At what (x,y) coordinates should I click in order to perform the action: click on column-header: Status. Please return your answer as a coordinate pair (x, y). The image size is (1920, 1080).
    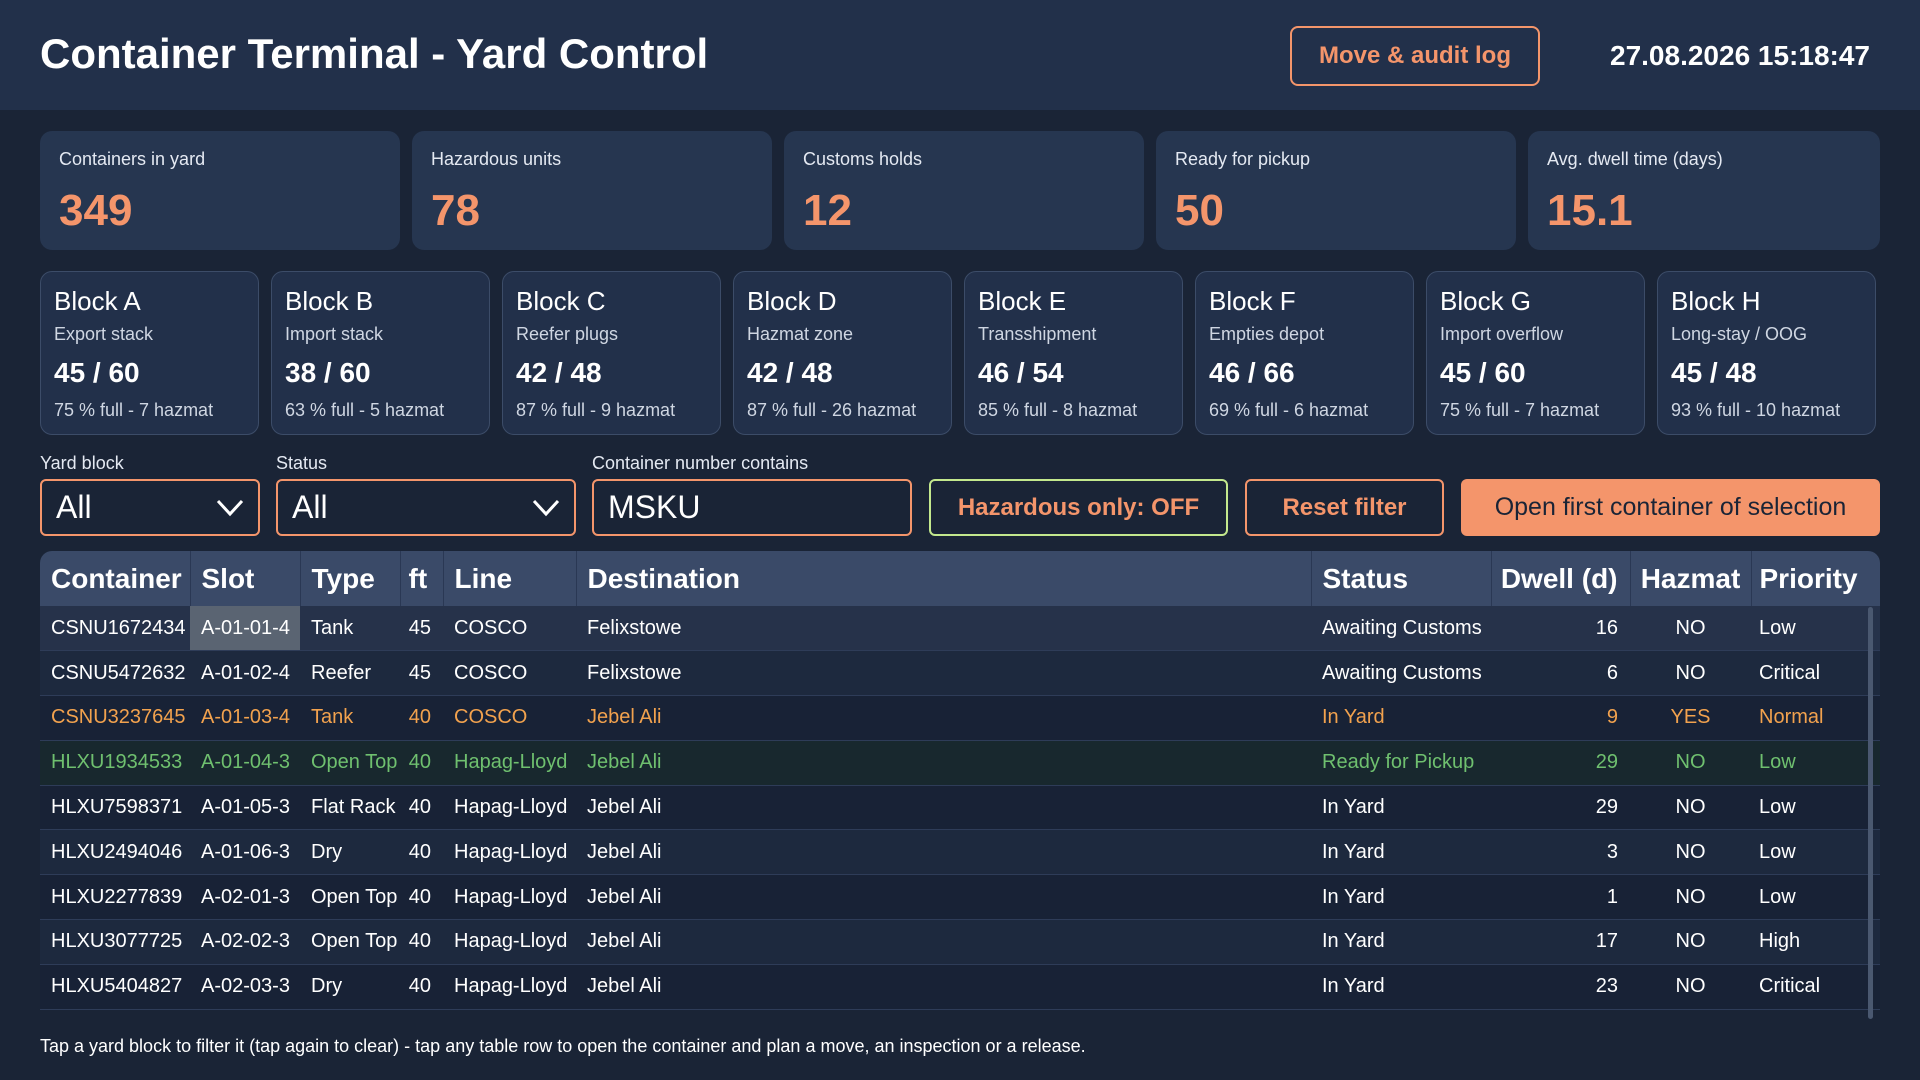
    Looking at the image, I should click on (1401, 578).